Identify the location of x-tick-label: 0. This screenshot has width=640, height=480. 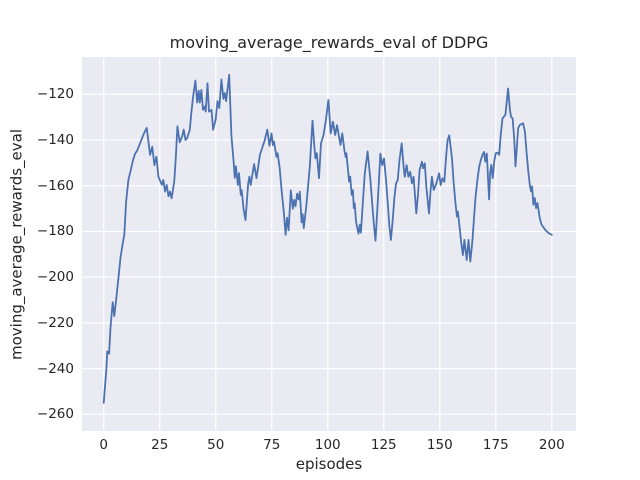
(104, 445).